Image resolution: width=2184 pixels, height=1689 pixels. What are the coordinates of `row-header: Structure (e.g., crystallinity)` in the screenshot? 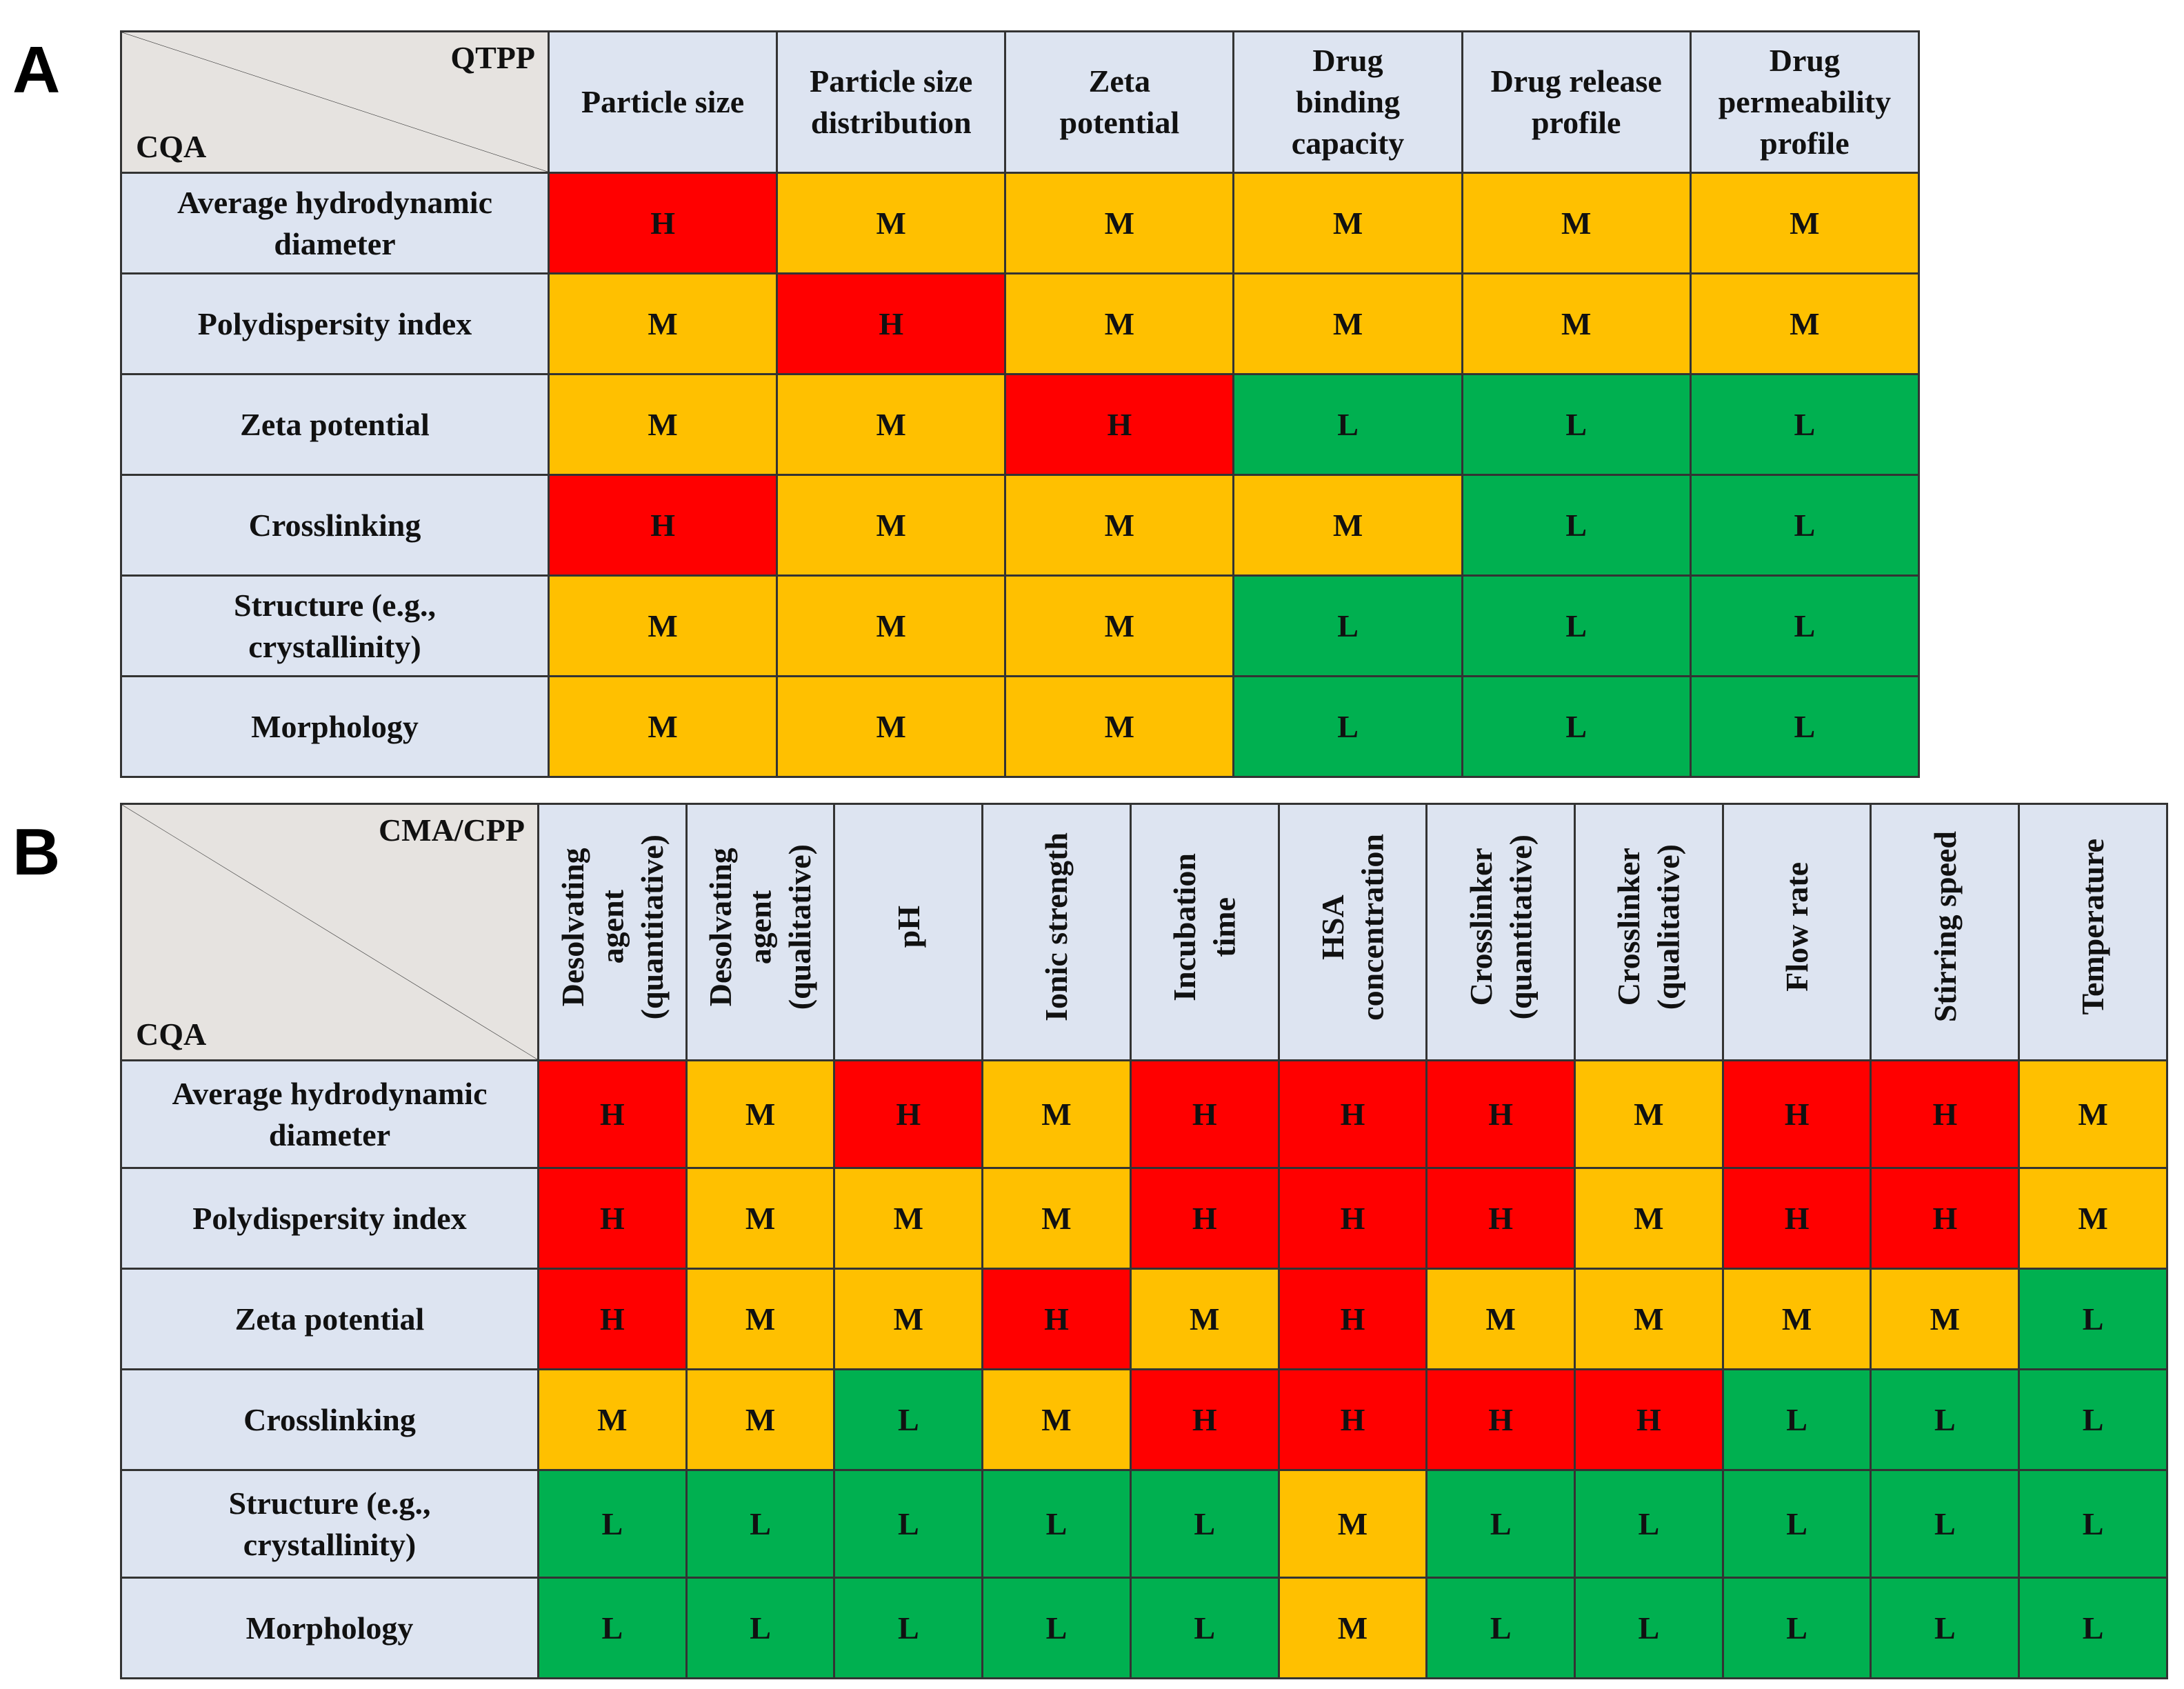 It's located at (335, 625).